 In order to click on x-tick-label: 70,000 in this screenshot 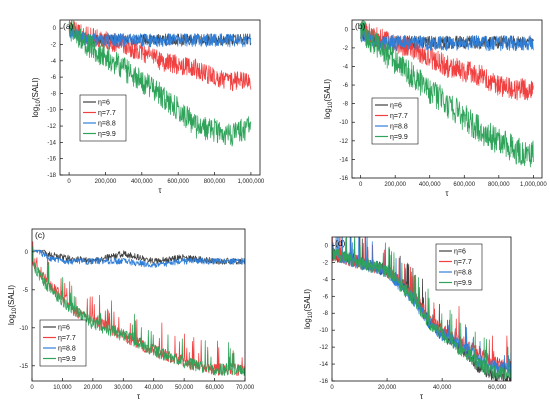, I will do `click(245, 388)`.